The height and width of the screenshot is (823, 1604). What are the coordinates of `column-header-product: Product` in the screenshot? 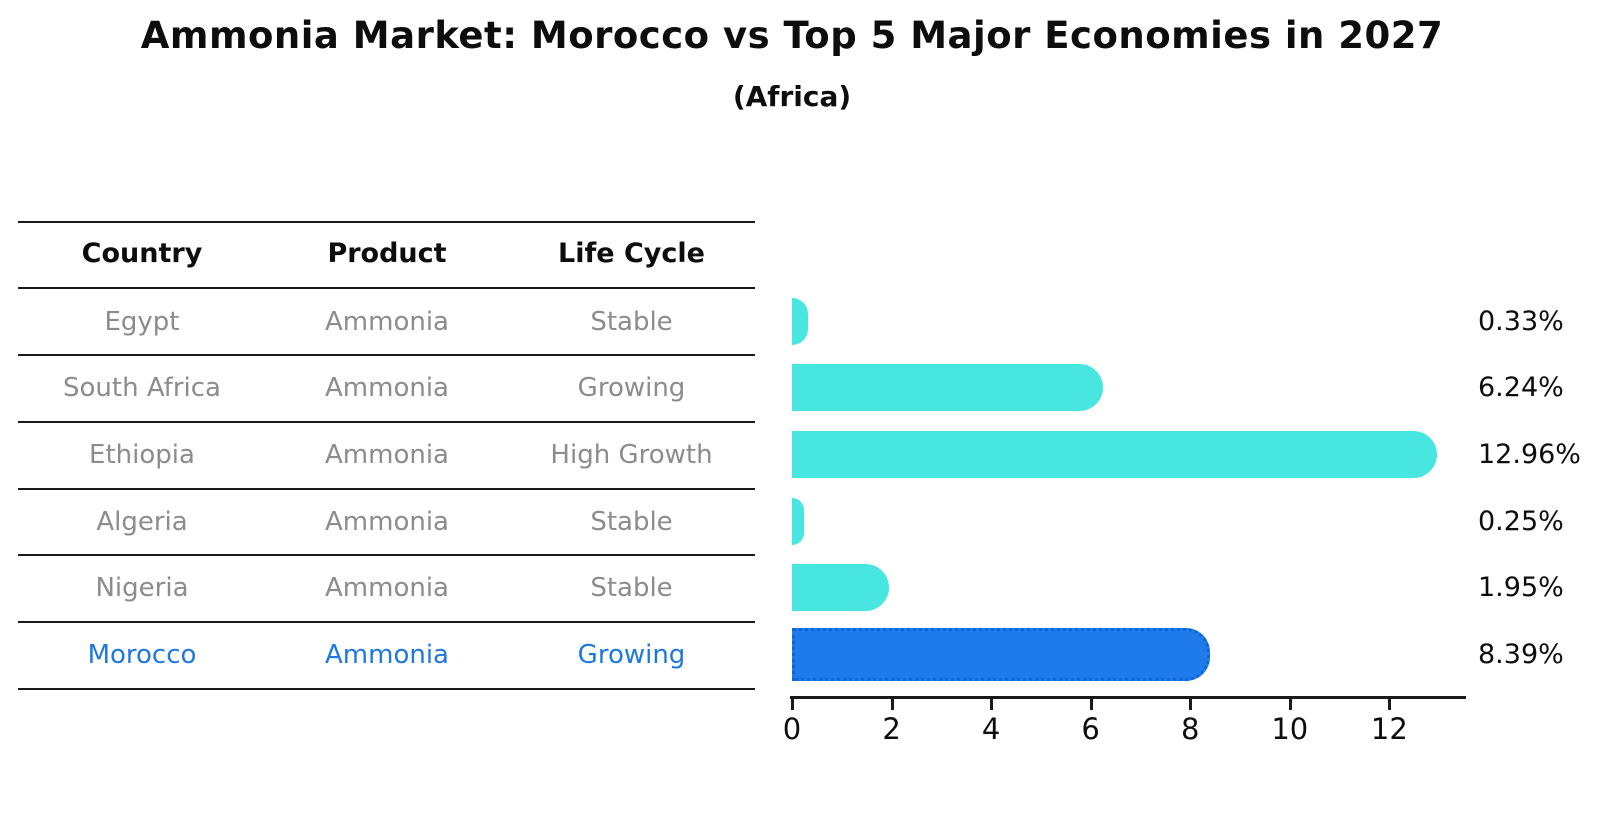 It's located at (387, 253).